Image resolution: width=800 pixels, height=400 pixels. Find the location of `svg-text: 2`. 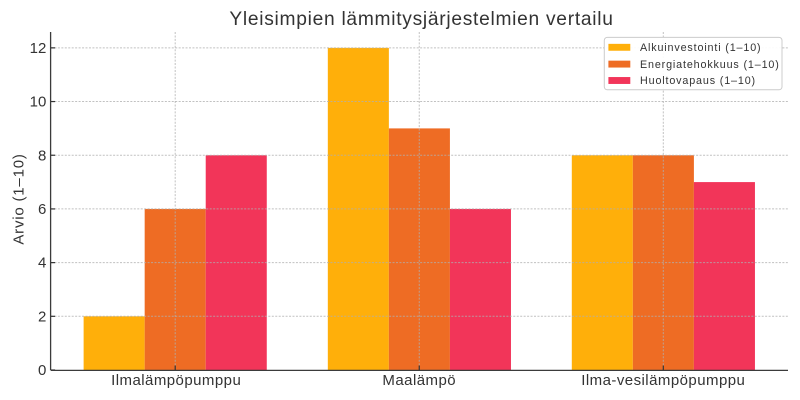

svg-text: 2 is located at coordinates (42, 316).